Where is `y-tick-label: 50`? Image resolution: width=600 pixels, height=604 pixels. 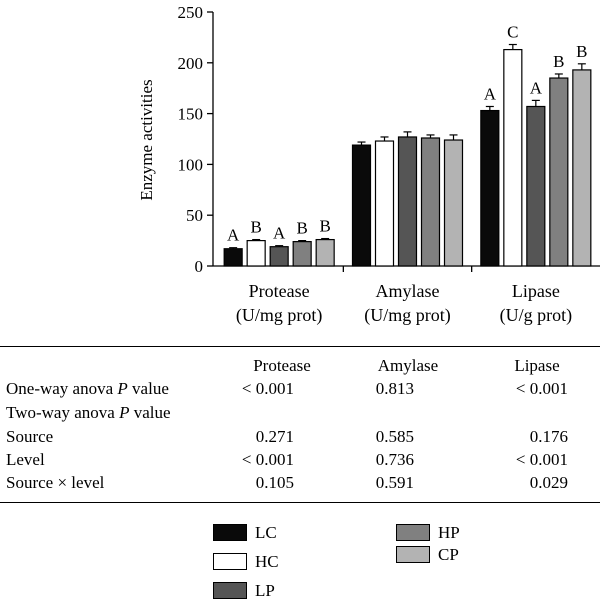 y-tick-label: 50 is located at coordinates (194, 215).